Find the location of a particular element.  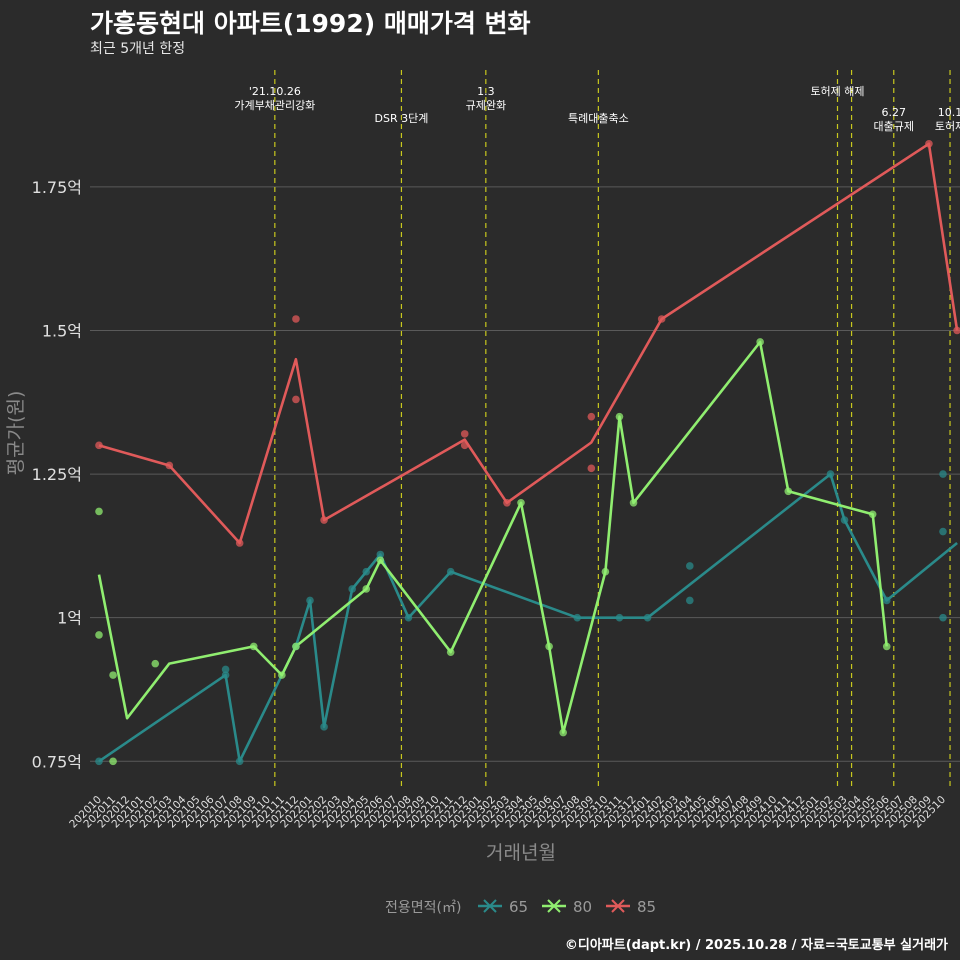

policy-annotation: '21.10.26 is located at coordinates (275, 91).